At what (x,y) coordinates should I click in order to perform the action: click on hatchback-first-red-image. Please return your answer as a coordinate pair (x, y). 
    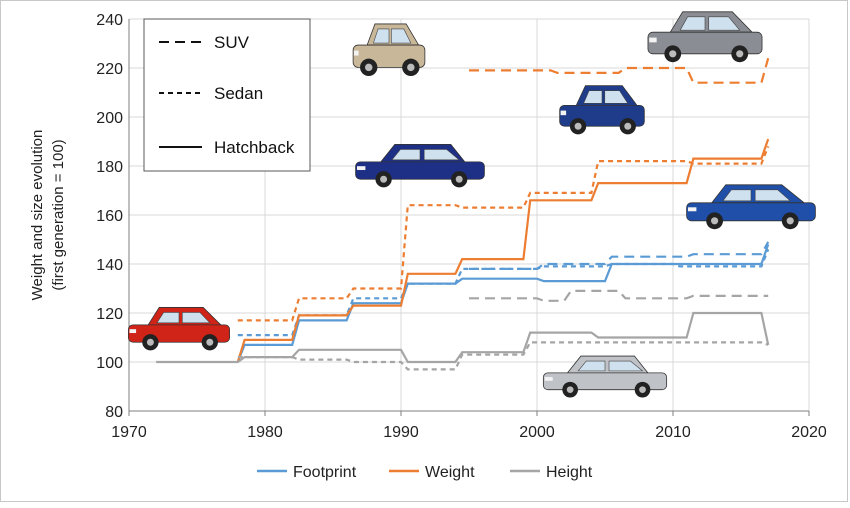
    Looking at the image, I should click on (179, 329).